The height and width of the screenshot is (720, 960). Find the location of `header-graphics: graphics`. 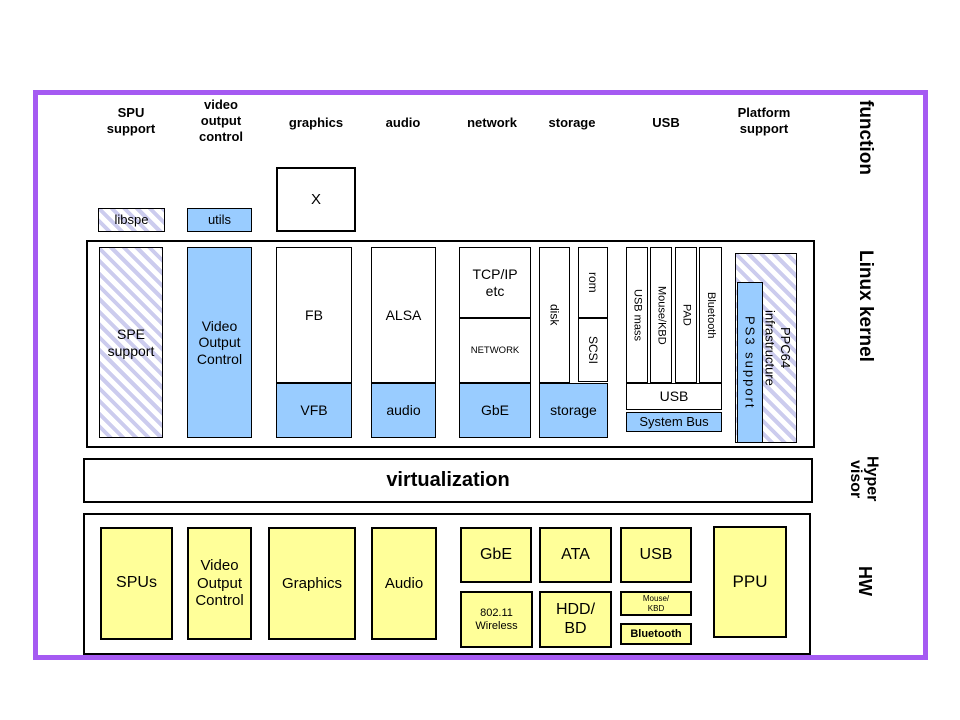

header-graphics: graphics is located at coordinates (316, 122).